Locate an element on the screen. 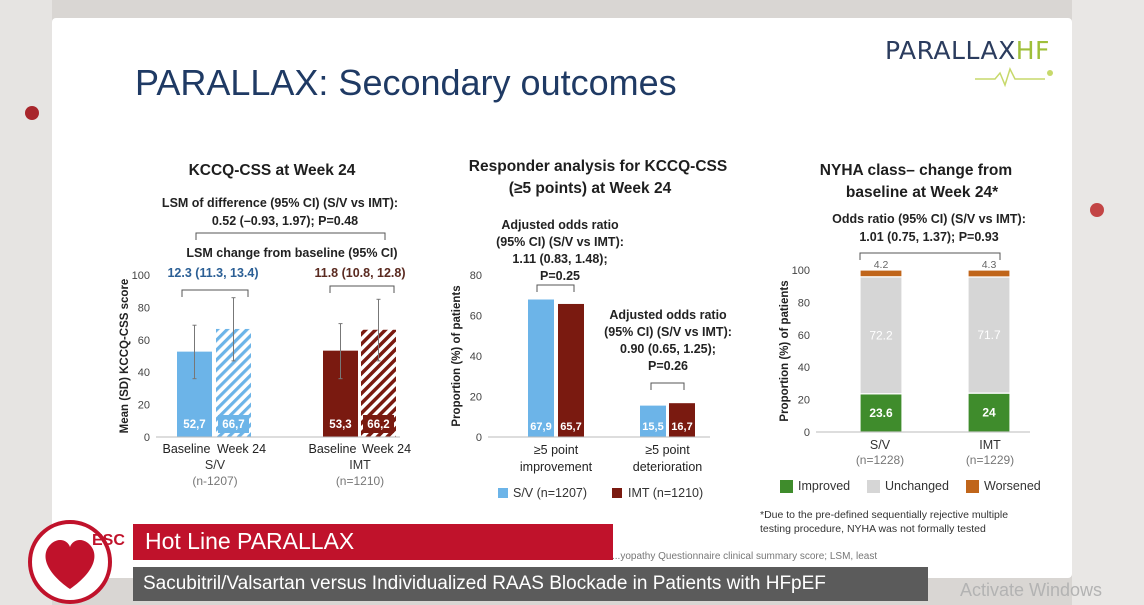 Image resolution: width=1144 pixels, height=605 pixels. resp-ytick: 40 is located at coordinates (476, 357).